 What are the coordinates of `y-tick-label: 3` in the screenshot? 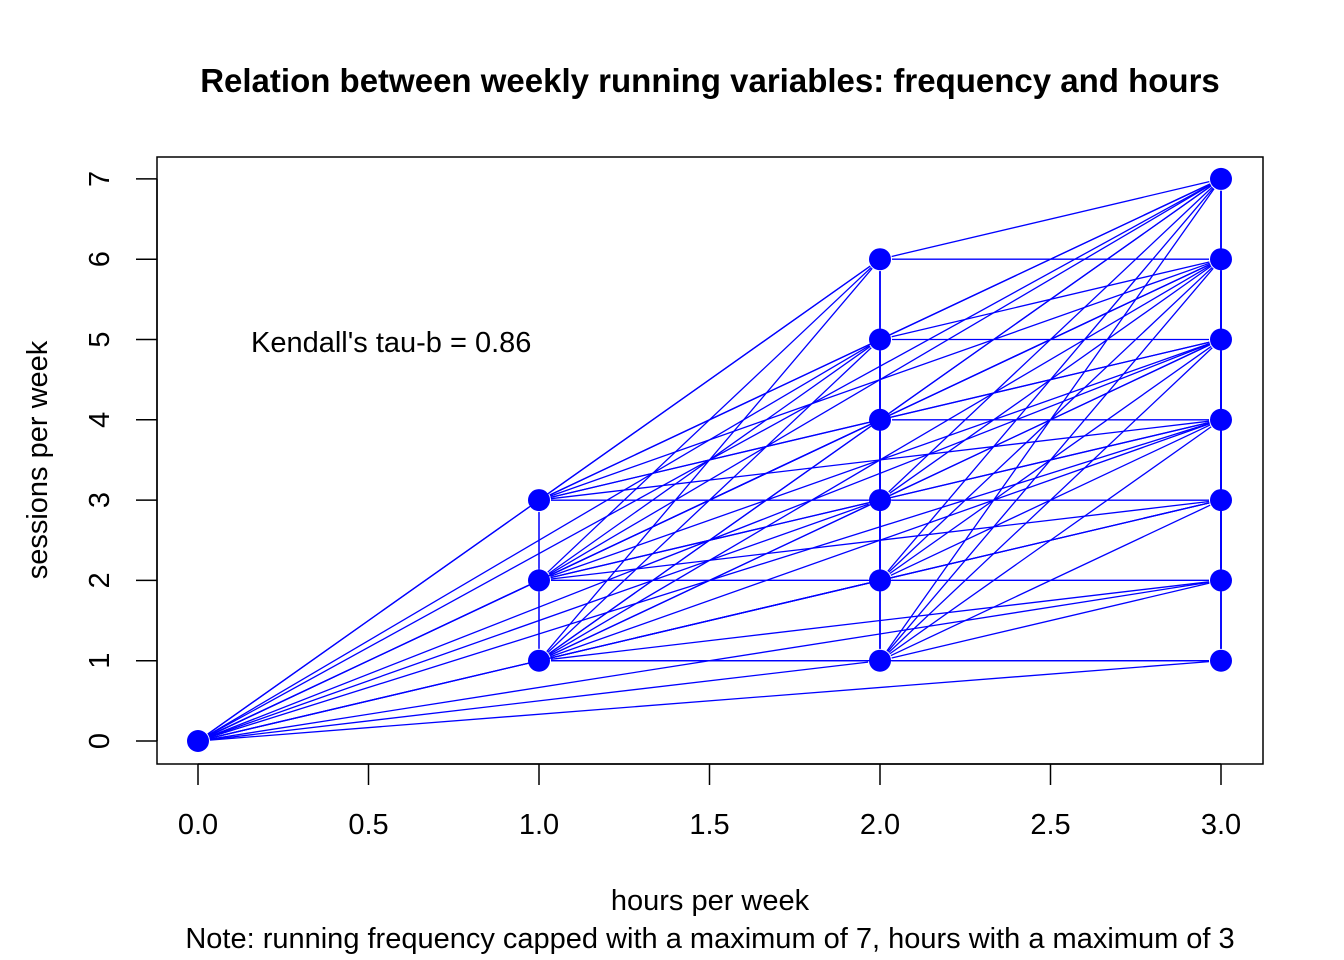 It's located at (100, 500).